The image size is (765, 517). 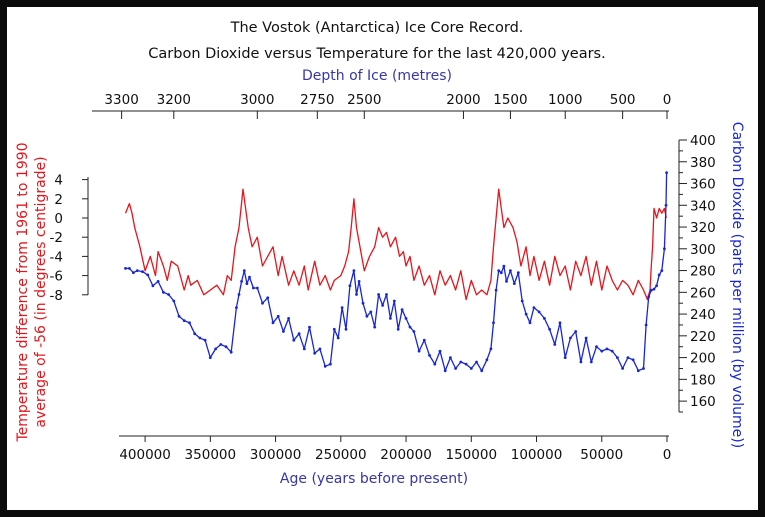 What do you see at coordinates (703, 250) in the screenshot?
I see `co2-tick-label: 300` at bounding box center [703, 250].